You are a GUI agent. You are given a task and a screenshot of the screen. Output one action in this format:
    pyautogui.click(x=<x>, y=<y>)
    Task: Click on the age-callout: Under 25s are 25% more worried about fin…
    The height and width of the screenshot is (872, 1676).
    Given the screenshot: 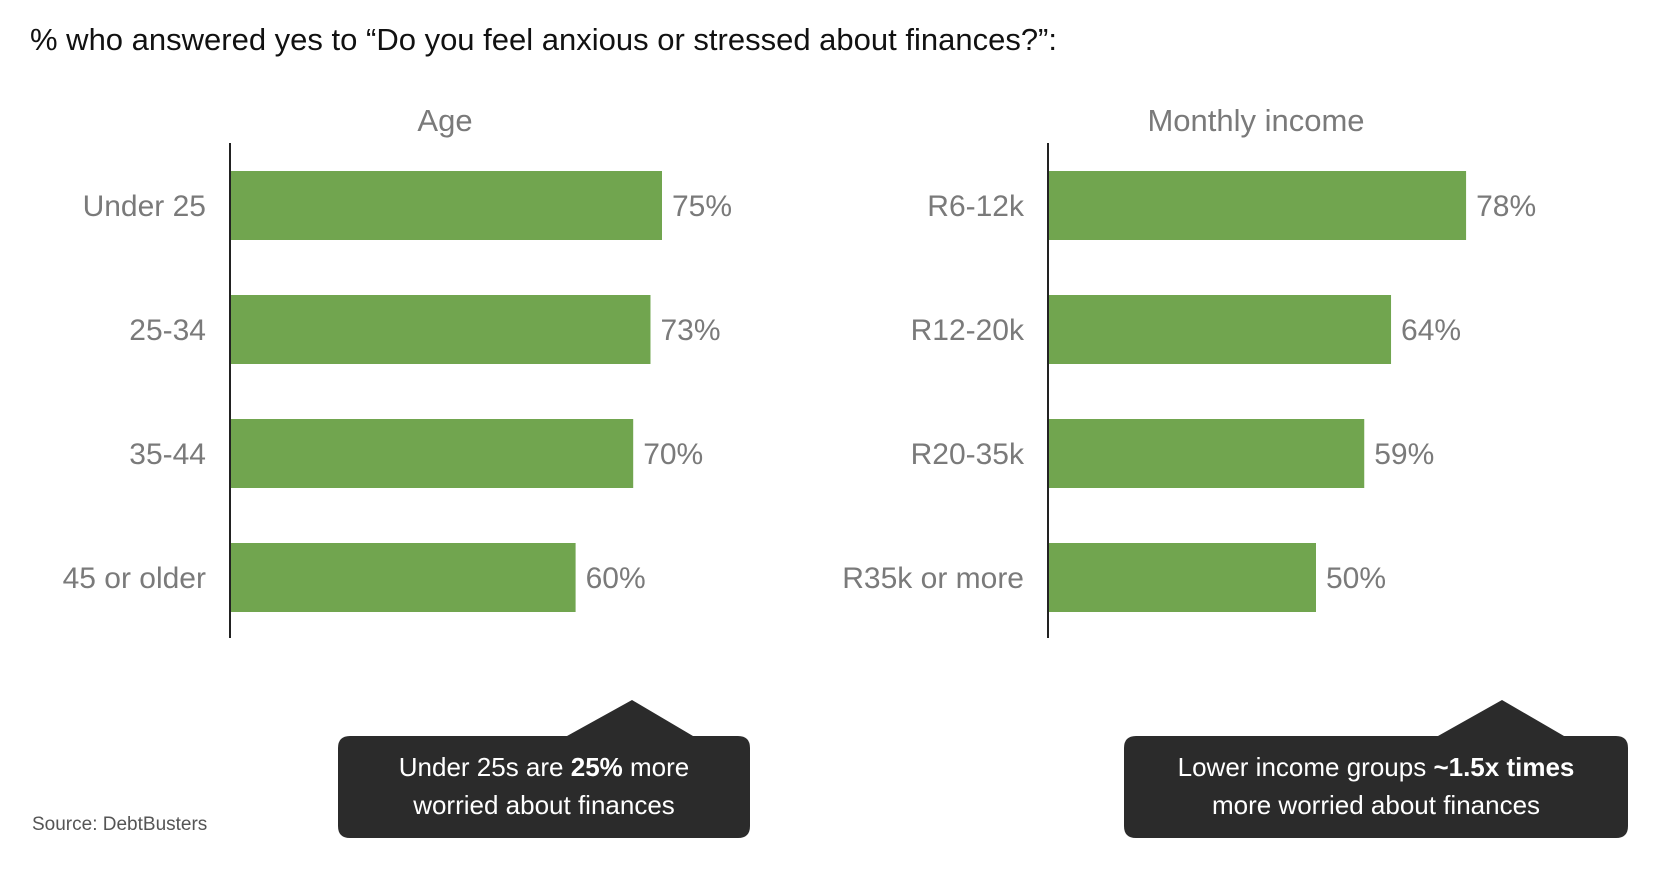 What is the action you would take?
    pyautogui.click(x=544, y=769)
    